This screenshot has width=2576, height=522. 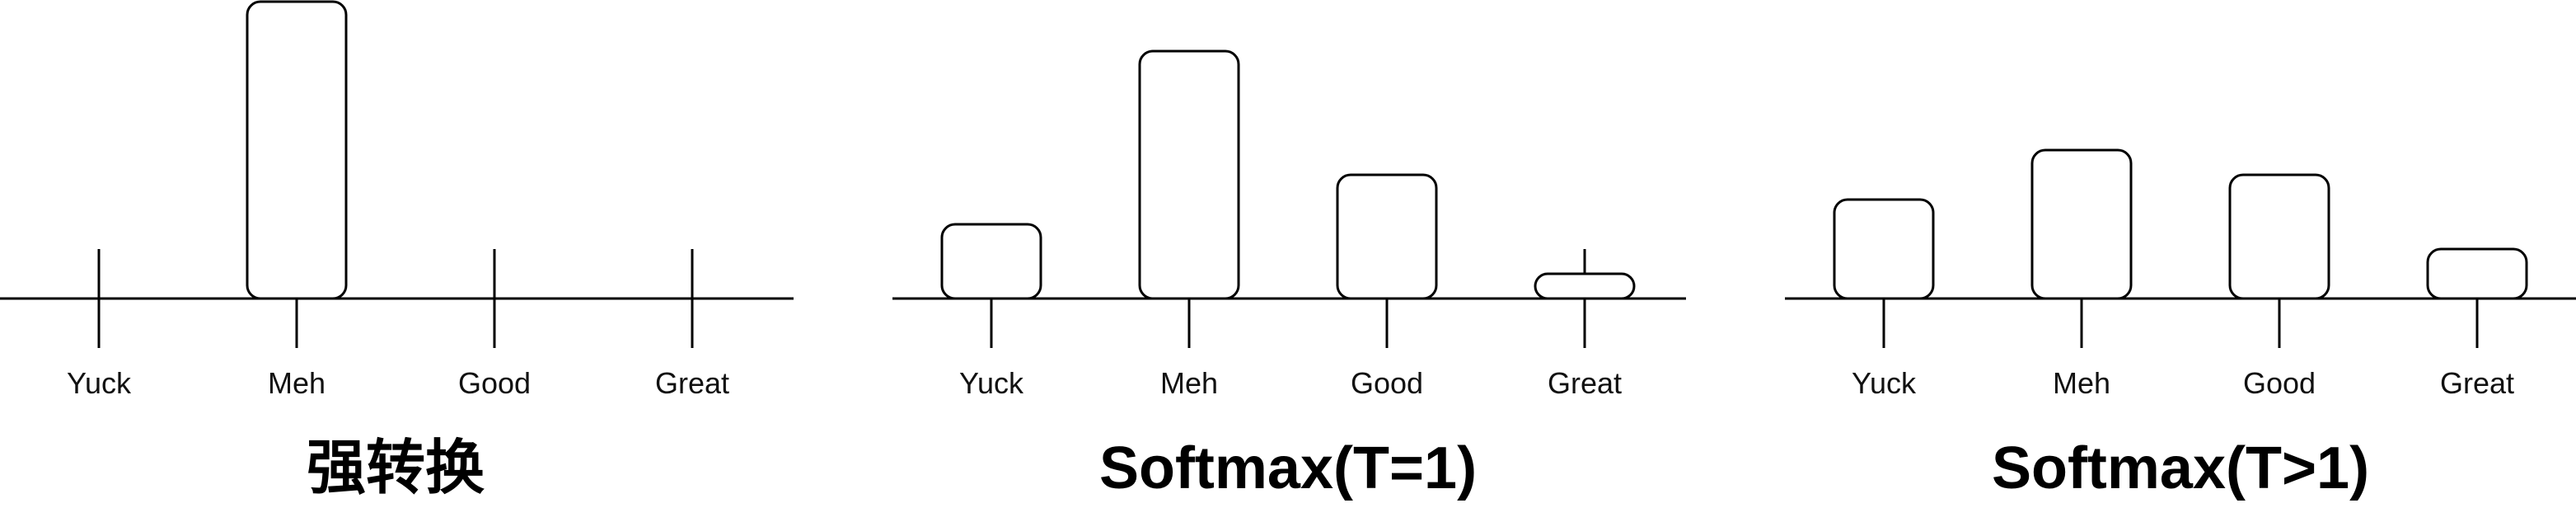 What do you see at coordinates (1288, 468) in the screenshot?
I see `chart-title: Softmax(T=1)` at bounding box center [1288, 468].